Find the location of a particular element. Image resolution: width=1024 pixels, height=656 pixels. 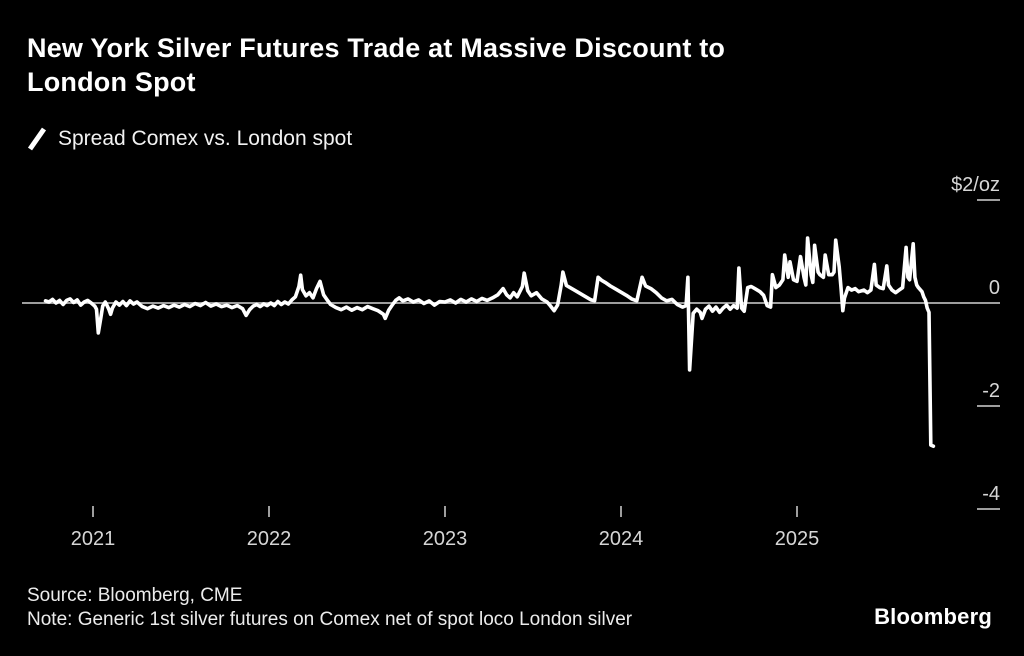

x-axis-label: 2021 is located at coordinates (93, 539).